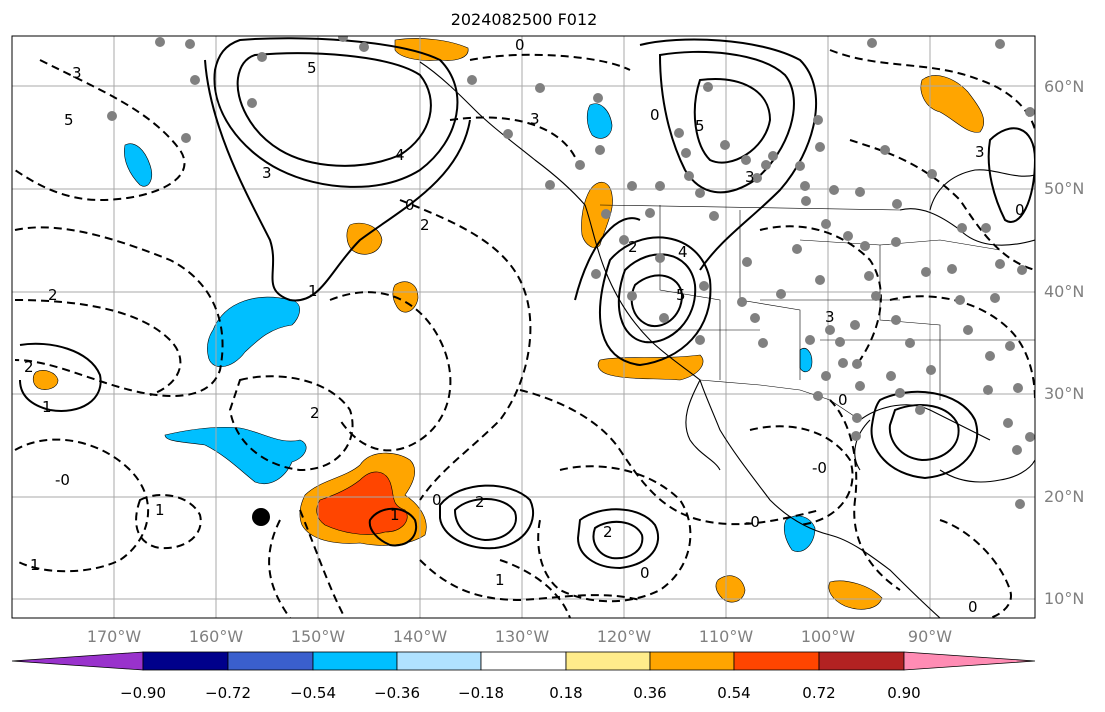 This screenshot has width=1105, height=712. What do you see at coordinates (228, 693) in the screenshot?
I see `colorbar-tick-label: −0.72` at bounding box center [228, 693].